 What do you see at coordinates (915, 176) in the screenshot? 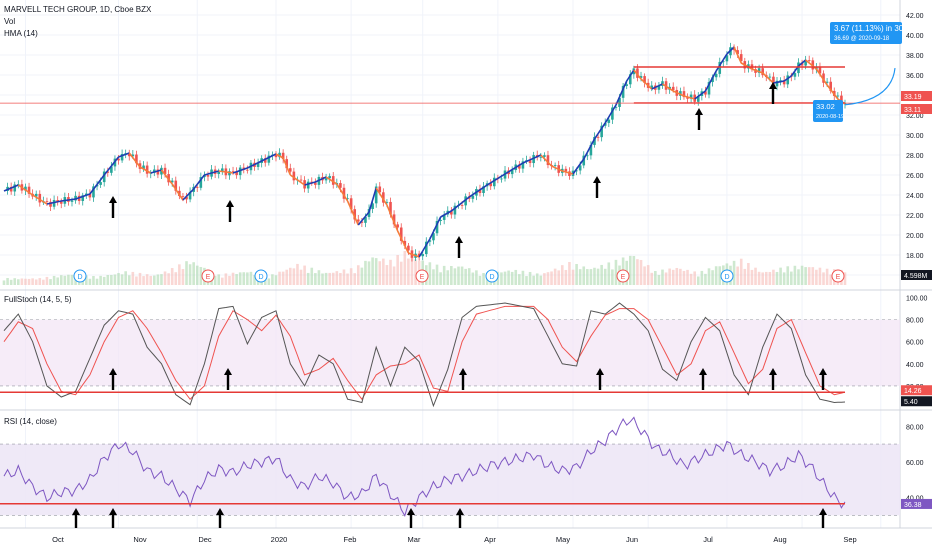
I see `price-axis-tick-label: 26.00` at bounding box center [915, 176].